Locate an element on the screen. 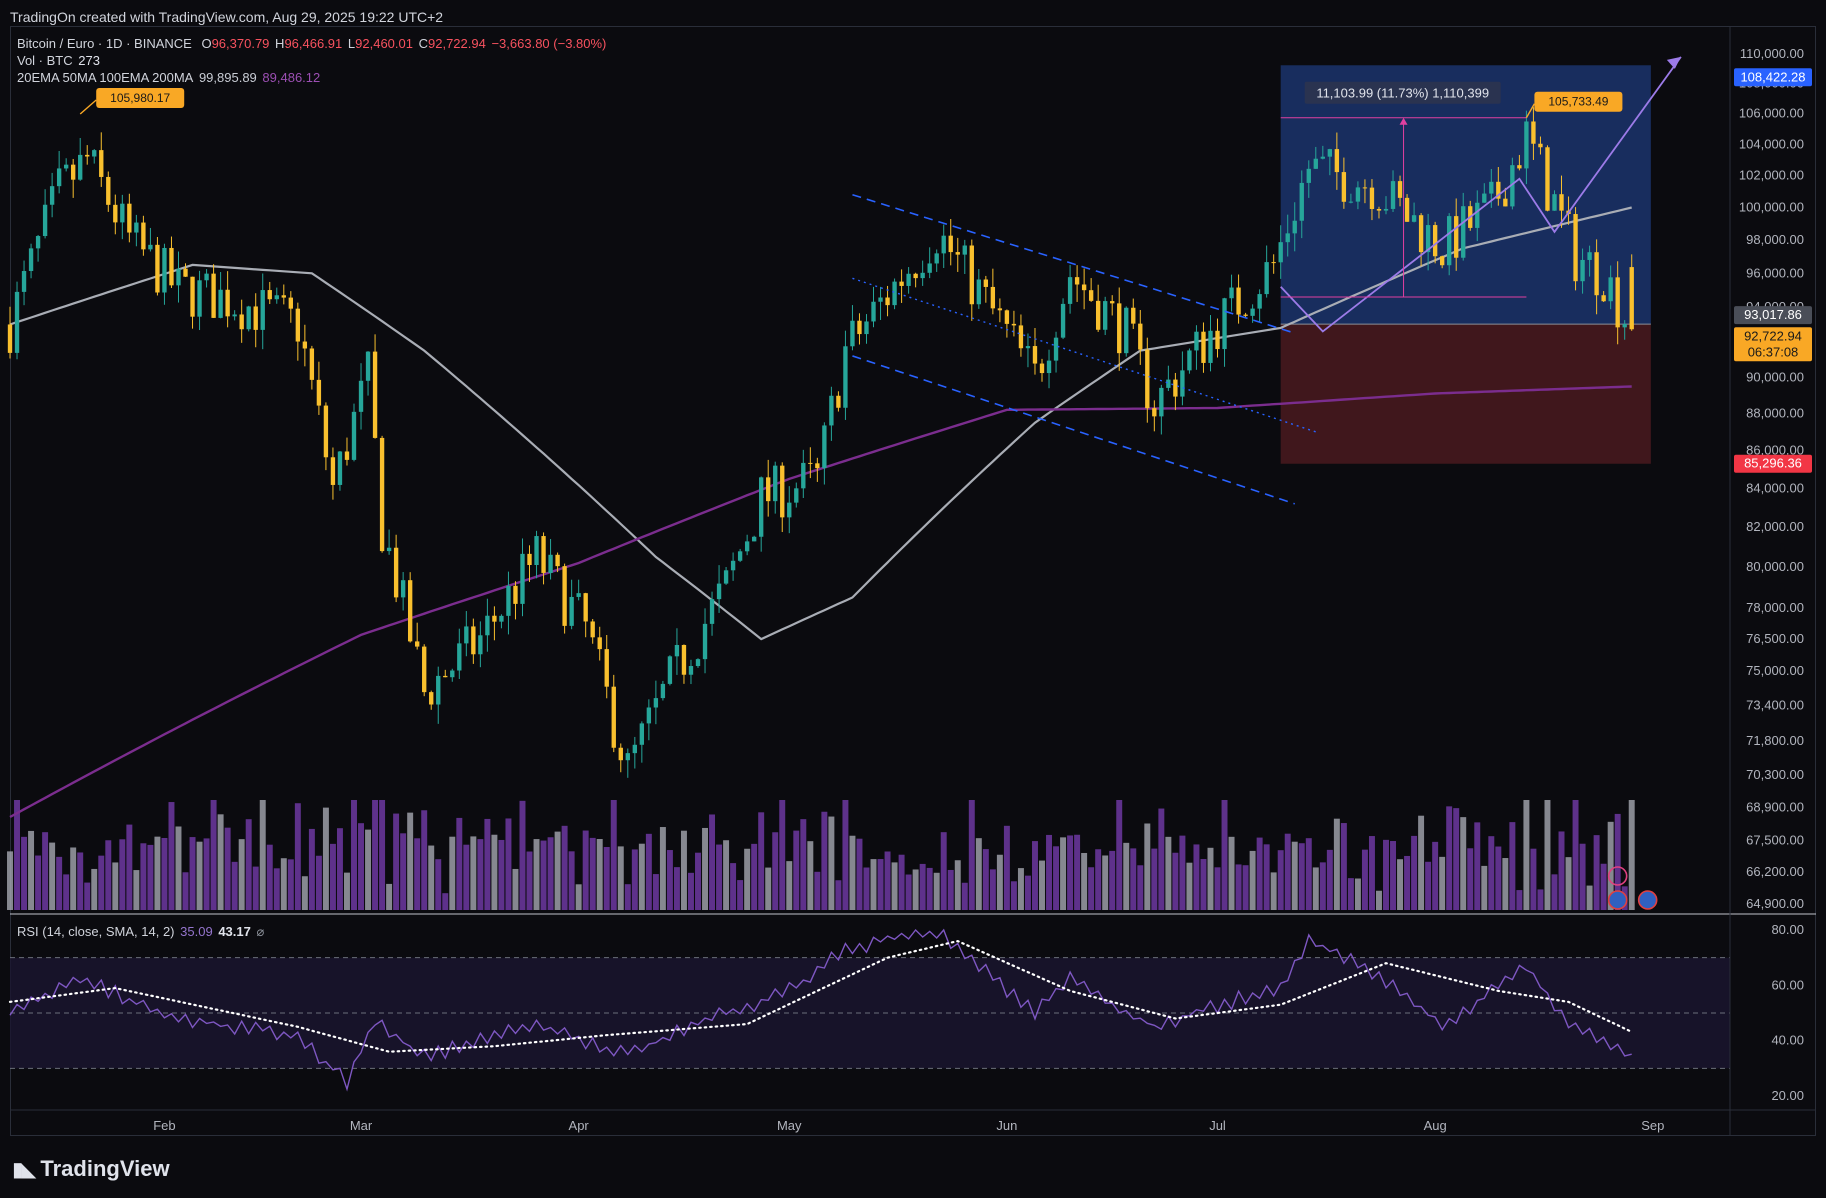  legend-ma-label: 20EMA 50MA 100EMA 200MA is located at coordinates (105, 77).